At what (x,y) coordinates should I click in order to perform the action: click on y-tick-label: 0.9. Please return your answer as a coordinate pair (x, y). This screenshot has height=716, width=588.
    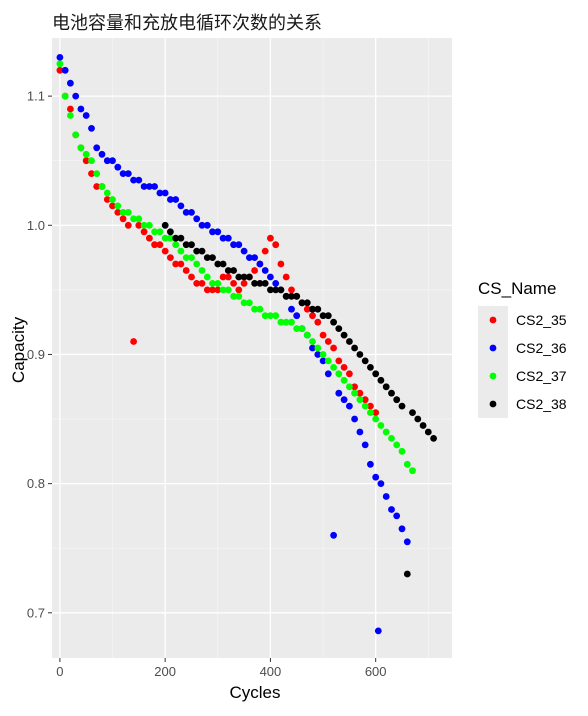
    Looking at the image, I should click on (36, 354).